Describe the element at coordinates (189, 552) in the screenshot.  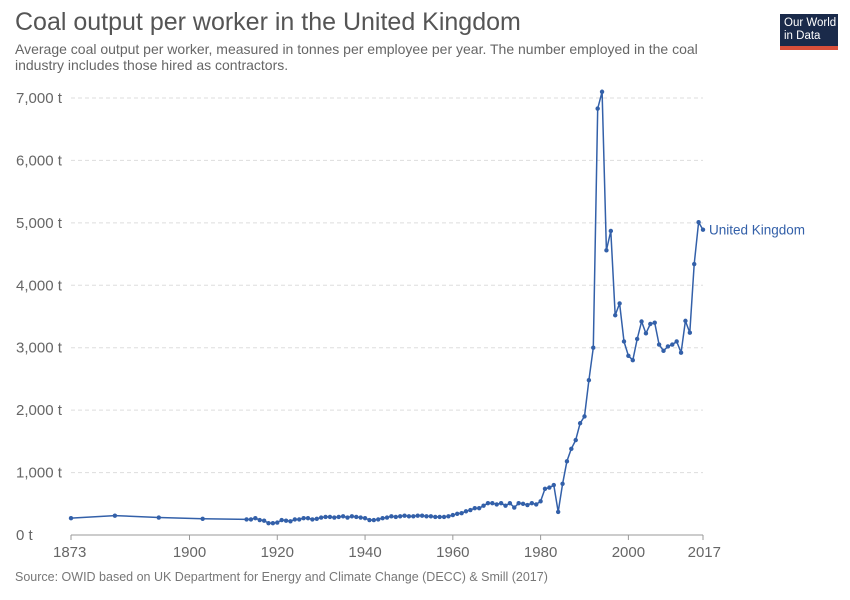
I see `x-tick-label: 1900` at that location.